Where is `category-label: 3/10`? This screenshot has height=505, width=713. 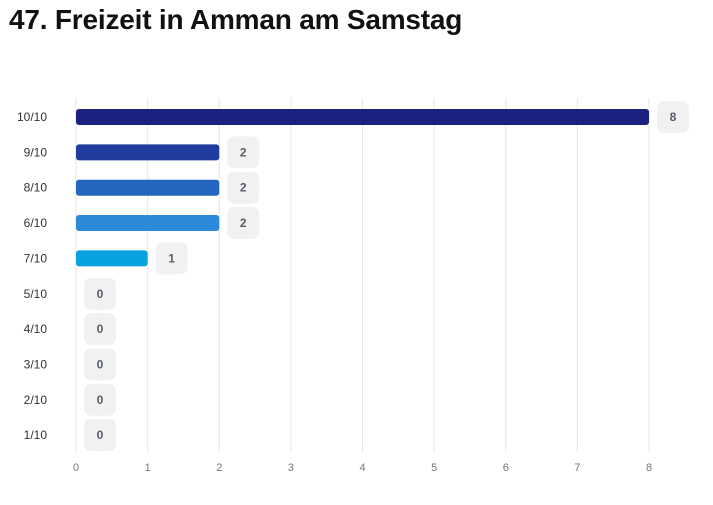
category-label: 3/10 is located at coordinates (36, 364).